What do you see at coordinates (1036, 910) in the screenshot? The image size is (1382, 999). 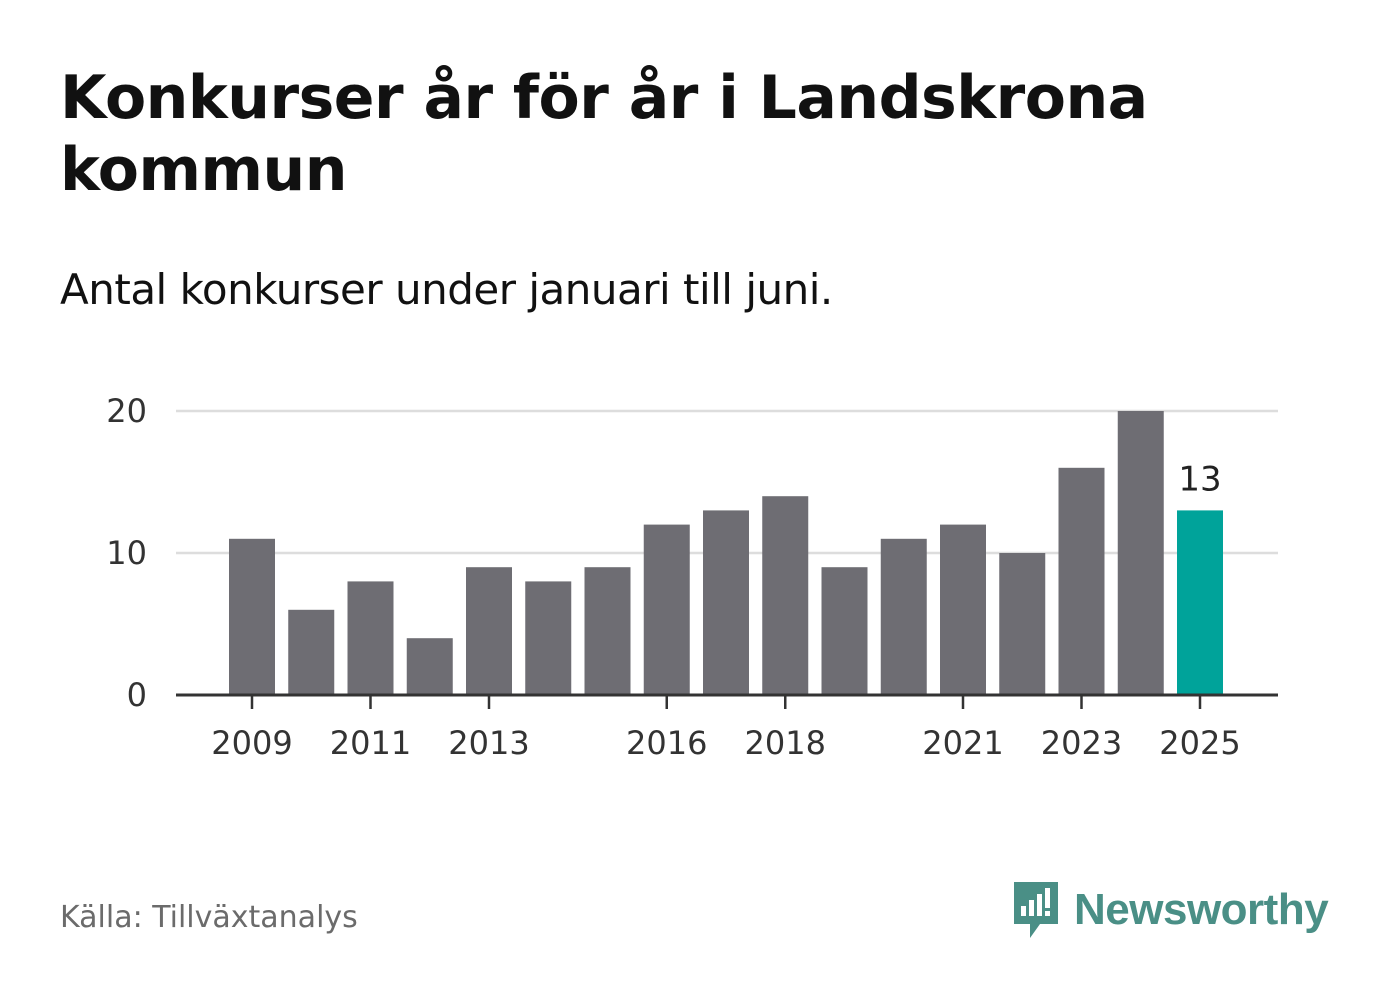 I see `newsworthy-logo-icon` at bounding box center [1036, 910].